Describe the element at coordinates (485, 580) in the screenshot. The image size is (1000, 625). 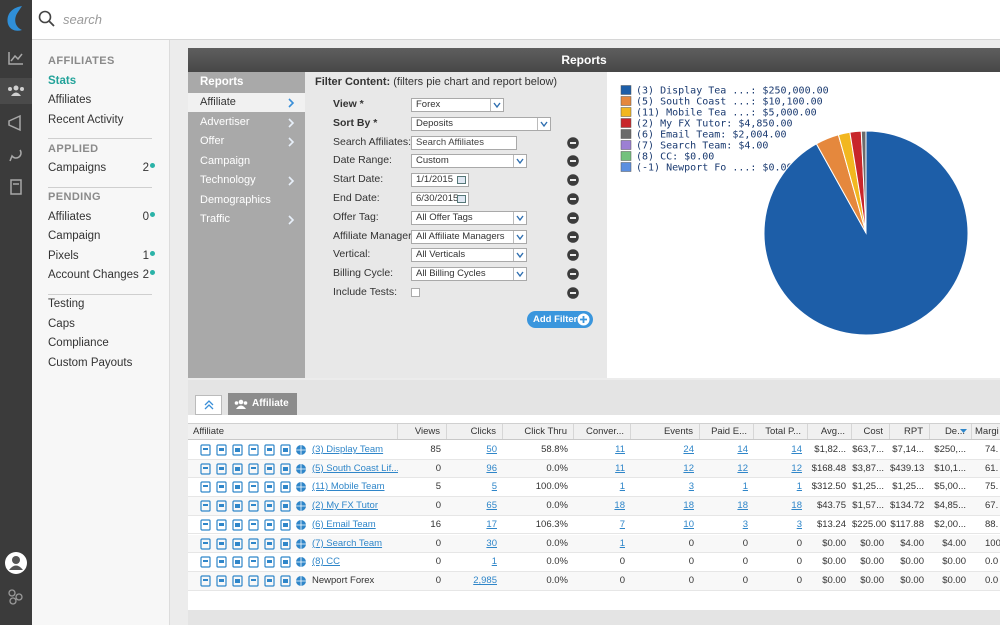
I see `table-cell: 2,985` at that location.